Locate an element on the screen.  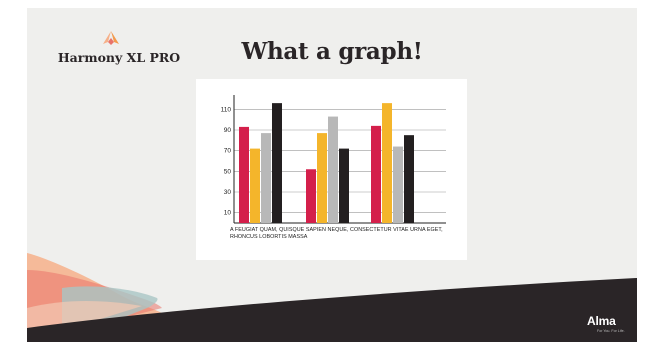
bar-chart: 10 30 50 70 90 110 is located at coordinates (333, 159).